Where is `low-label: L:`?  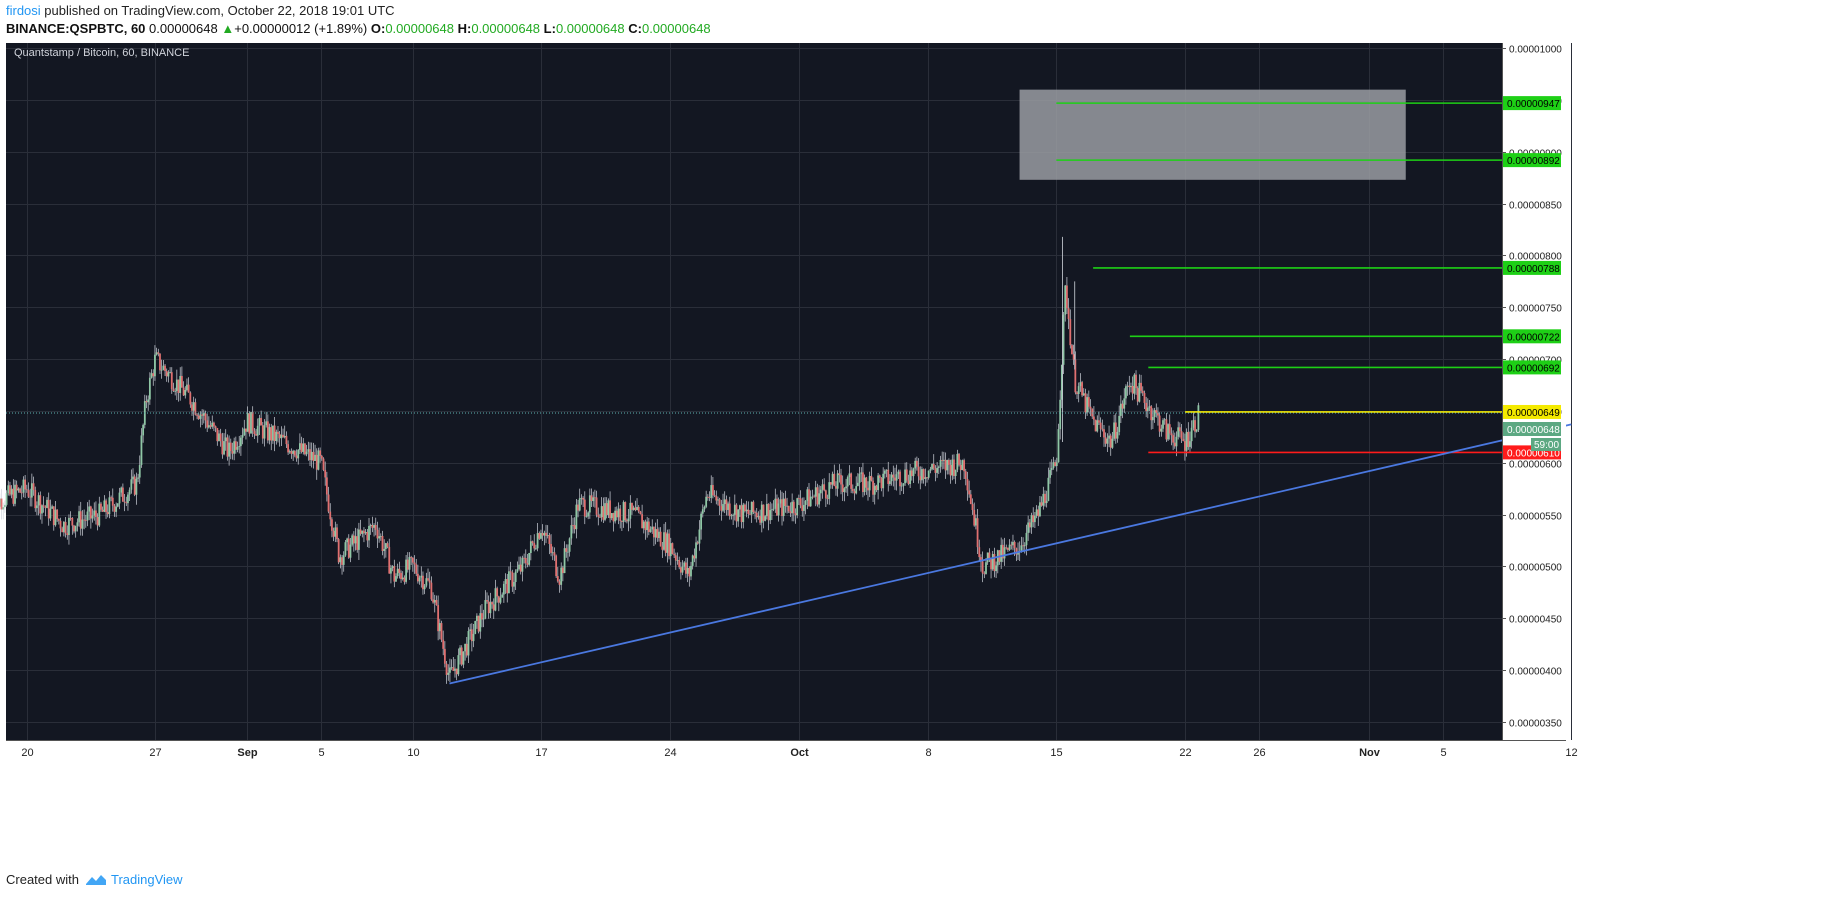
low-label: L: is located at coordinates (549, 28).